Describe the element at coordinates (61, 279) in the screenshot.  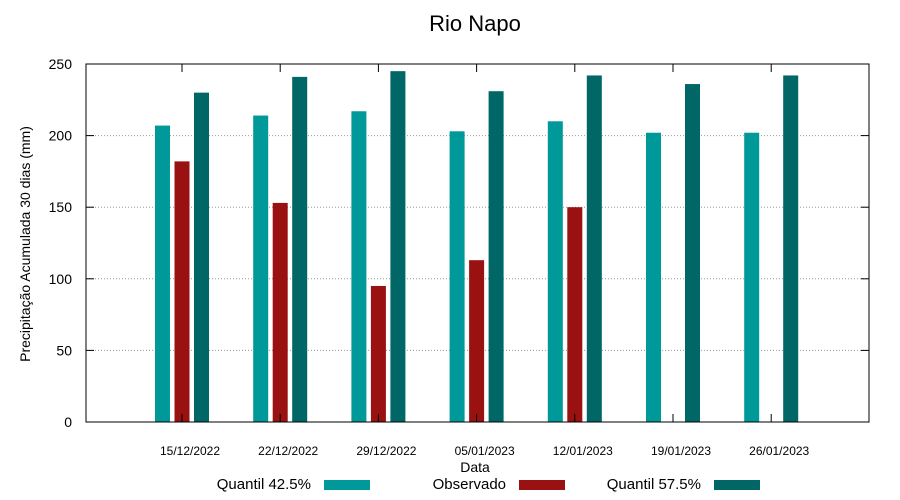
I see `y-tick-label: 100` at that location.